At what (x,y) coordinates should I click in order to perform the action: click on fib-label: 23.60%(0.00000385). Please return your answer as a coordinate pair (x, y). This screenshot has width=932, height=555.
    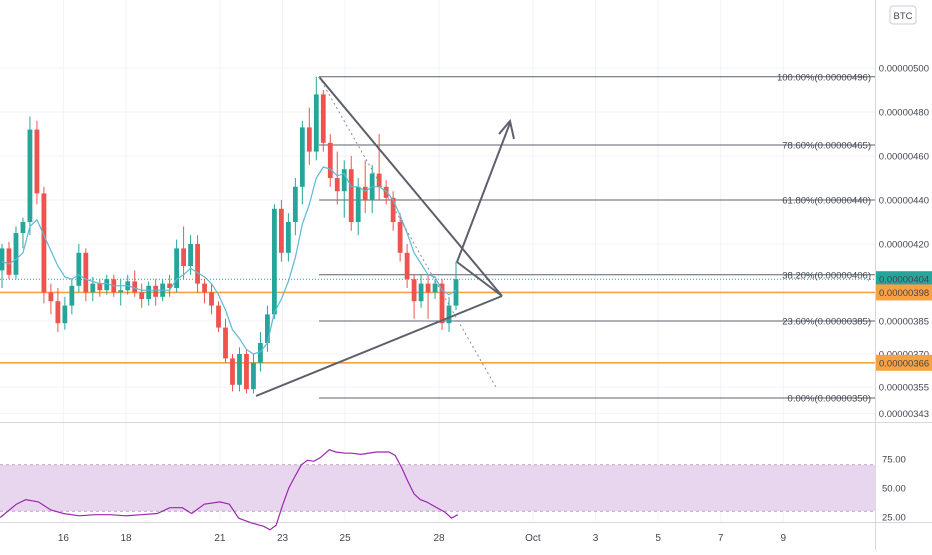
    Looking at the image, I should click on (826, 322).